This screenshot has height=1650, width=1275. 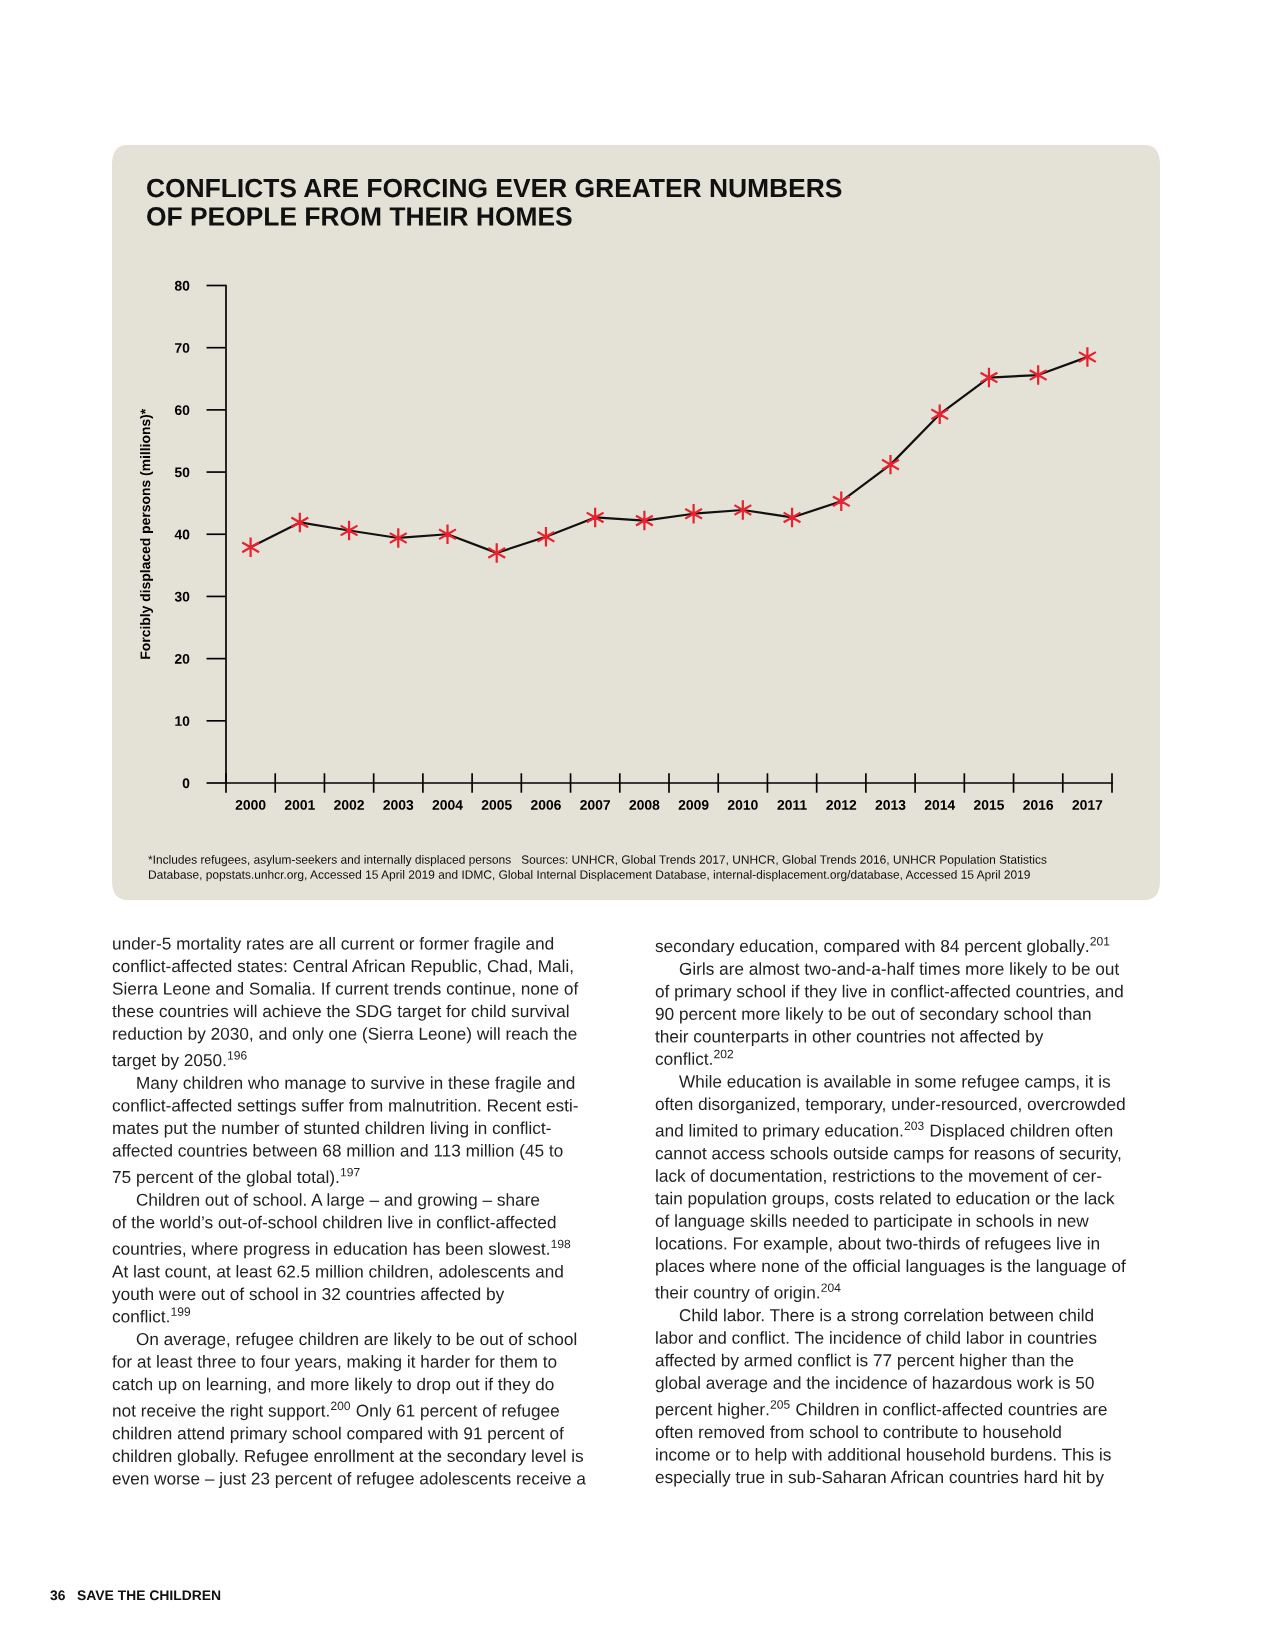 What do you see at coordinates (890, 1212) in the screenshot?
I see `text: secondary education, compared with 84 percent globally.$^{201}$ Girls are almost two-and-a-half times more likely to be out of primary school if they live in conflict-affected countries, and 90 percent more likely to be out of secondary school than their counterparts in other countries not affected by conflict.$^{202}$ While education is available in some refugee camps, it is often disorganized, temporary, under-resourced, overcrowded and limited to primary education.$^{203}$ Displaced children often cannot access schools outside camps for reasons of security, lack of documentation, restrictions to the movement of cer- tain population groups, costs related to education or the lack of language skills needed to participate in schools in new locations. For example, about two-thirds of refugees live in places where none of the official languages is the language of their country of origin.$^{204}$ Child labor. There is a strong correlation between child labor and conflict. The incidence of child labor in countries affected by armed conflict is 77 percent higher than the global average and the incidence of hazardous work is 50 percent higher.$^{205}$ Children in conflict-affected countries are often removed from school to contribute to household income or to help with additional household burdens. This is especially true in sub-Saharan African countries hard hit by` at bounding box center [890, 1212].